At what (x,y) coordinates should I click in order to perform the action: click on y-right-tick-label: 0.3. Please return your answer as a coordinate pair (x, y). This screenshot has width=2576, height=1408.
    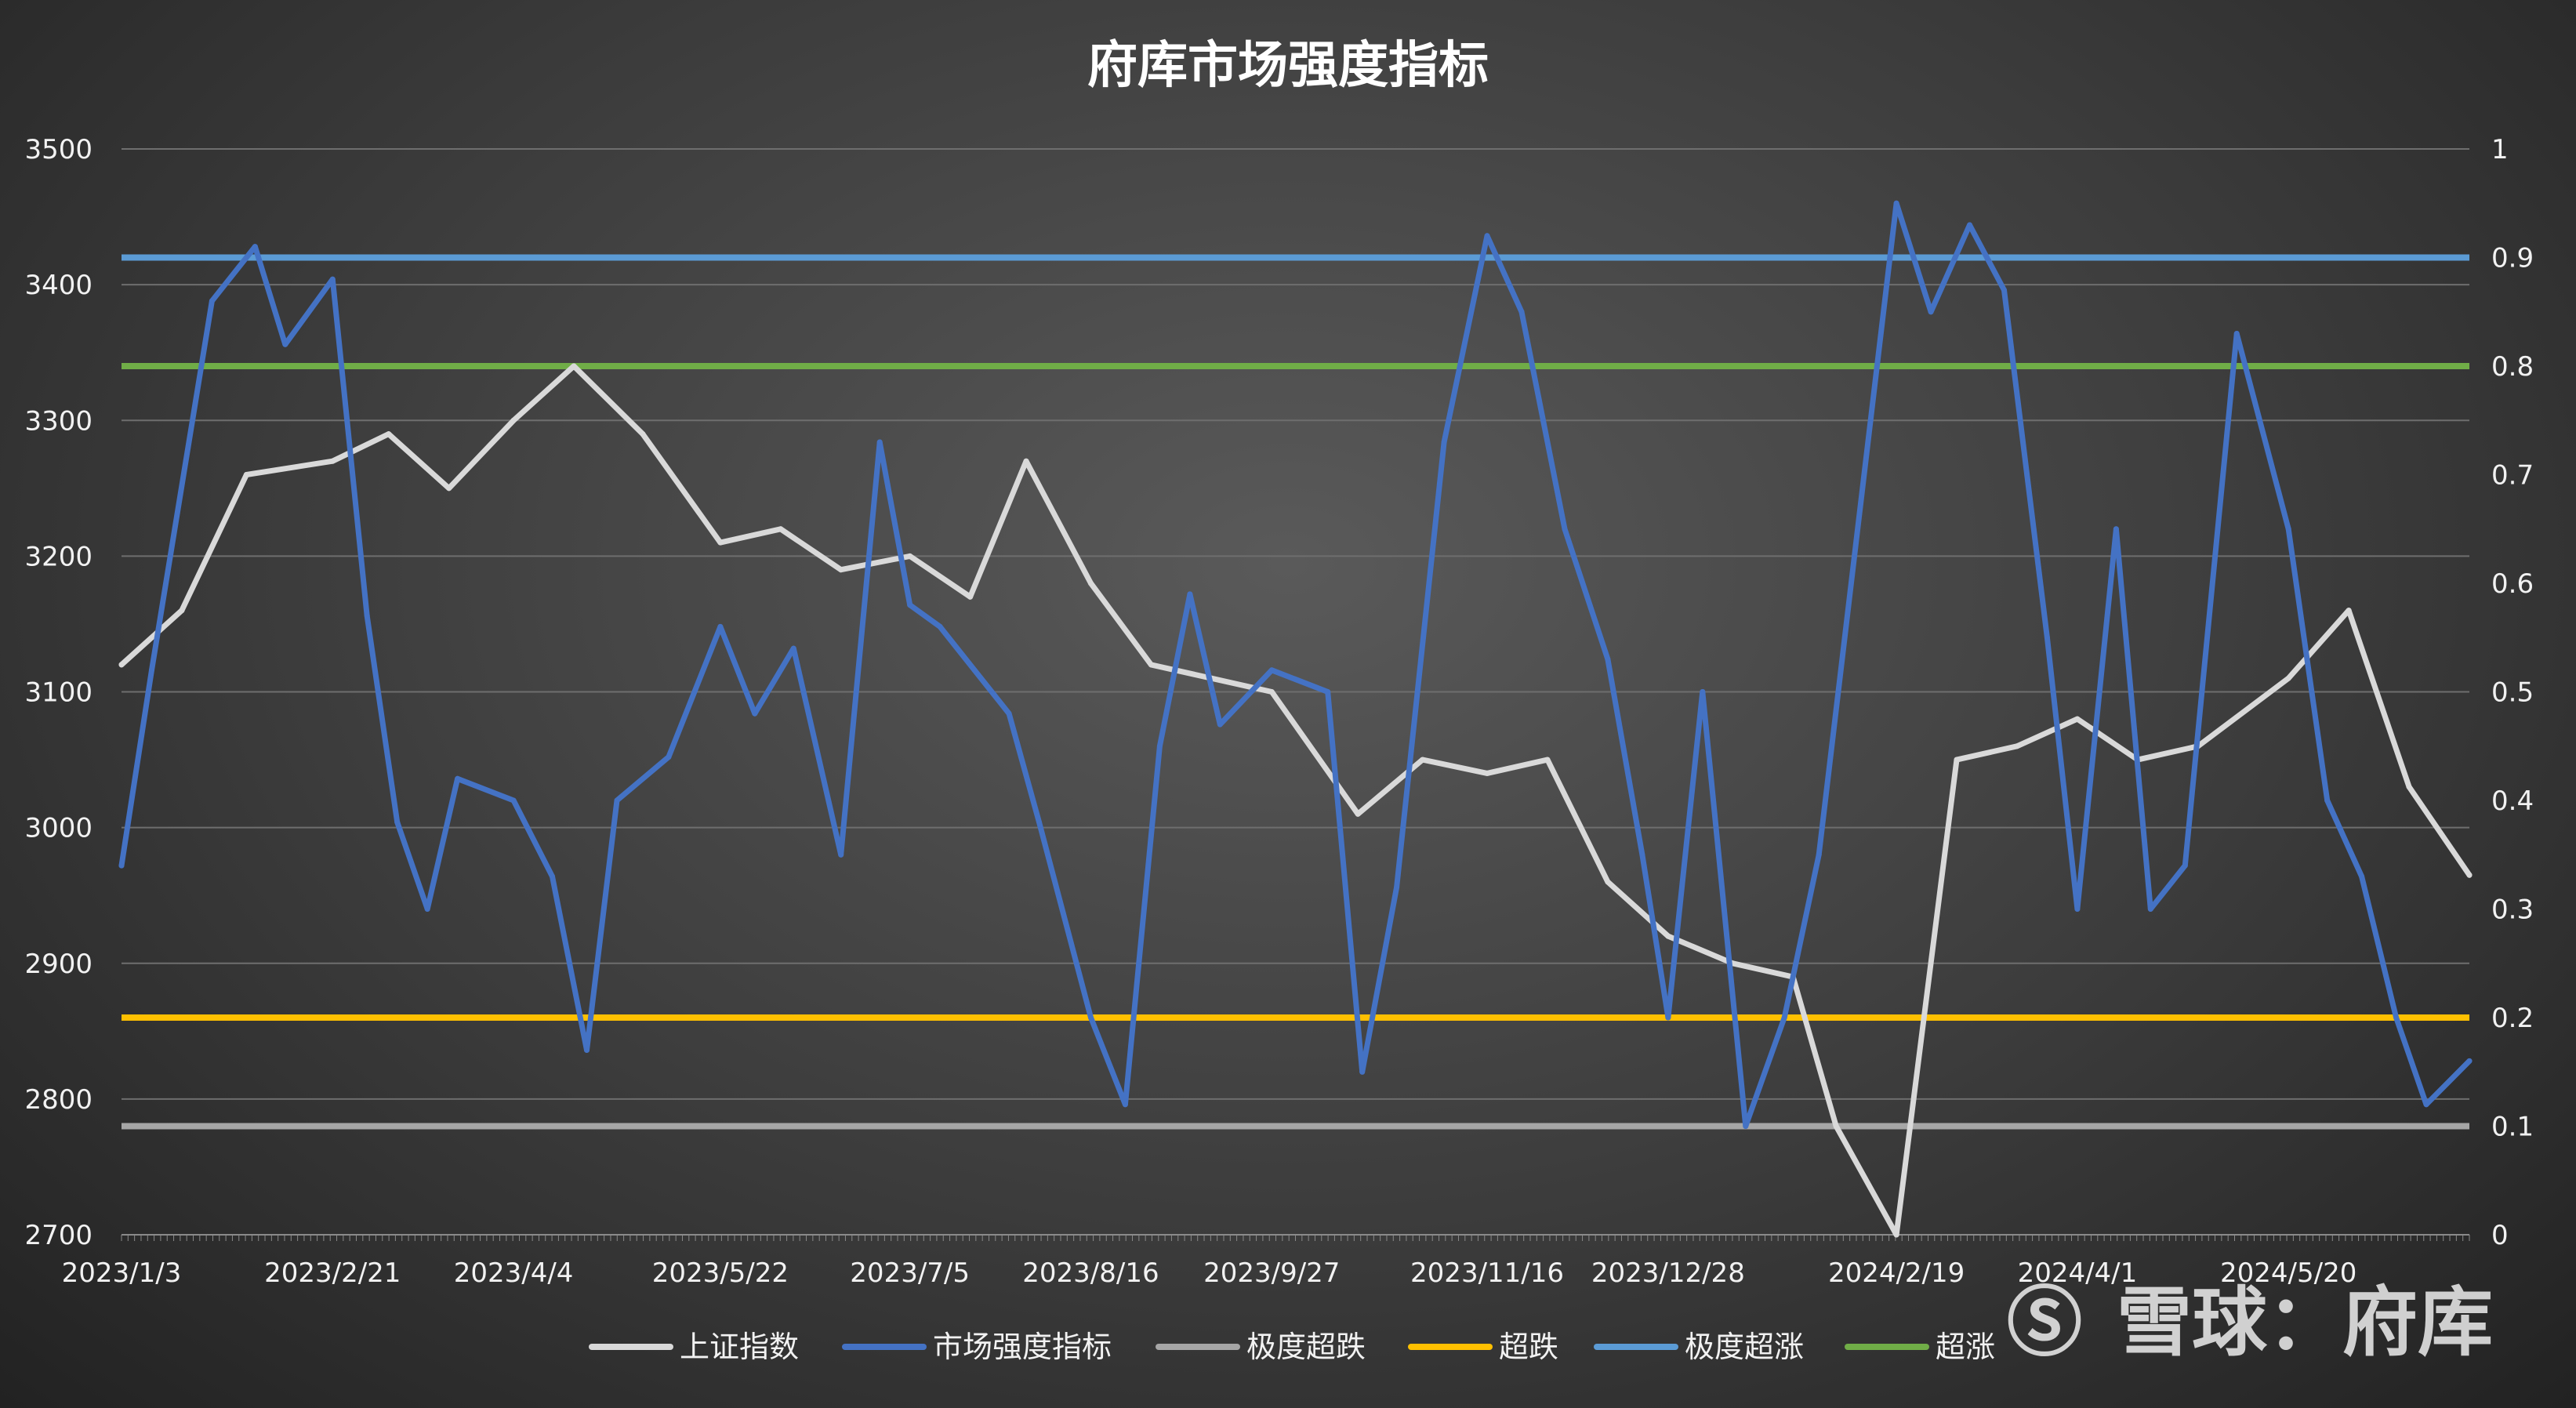
    Looking at the image, I should click on (2513, 910).